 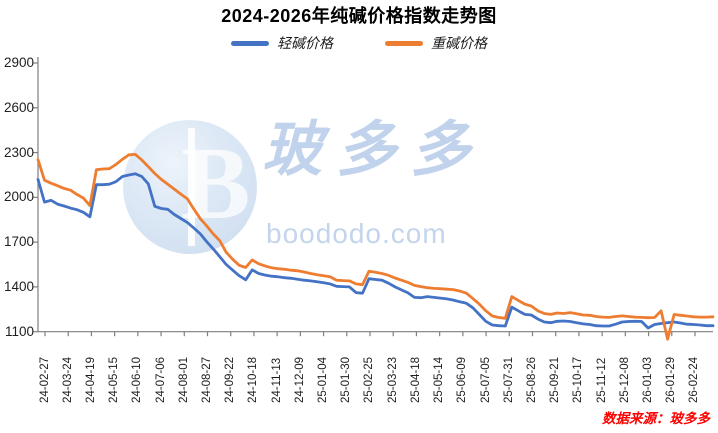 What do you see at coordinates (656, 418) in the screenshot?
I see `data-source-note: 数据来源：玻多多` at bounding box center [656, 418].